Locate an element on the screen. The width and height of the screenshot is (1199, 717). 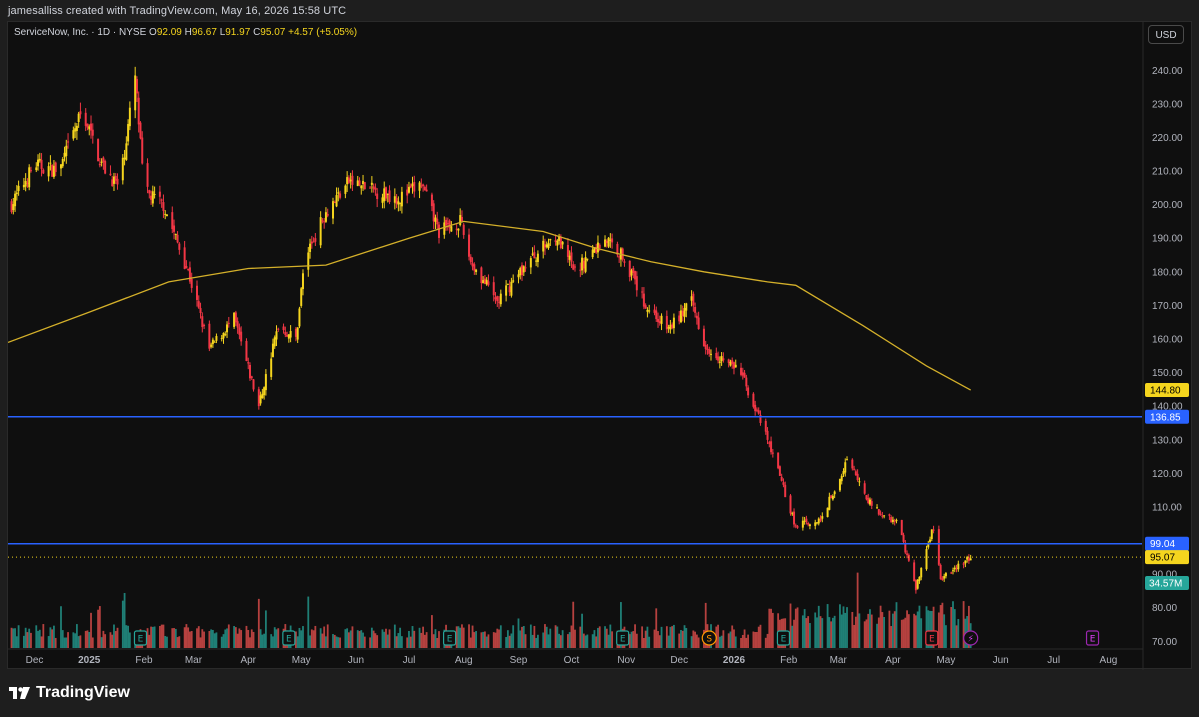
tradingview-logo: TradingView is located at coordinates (69, 693).